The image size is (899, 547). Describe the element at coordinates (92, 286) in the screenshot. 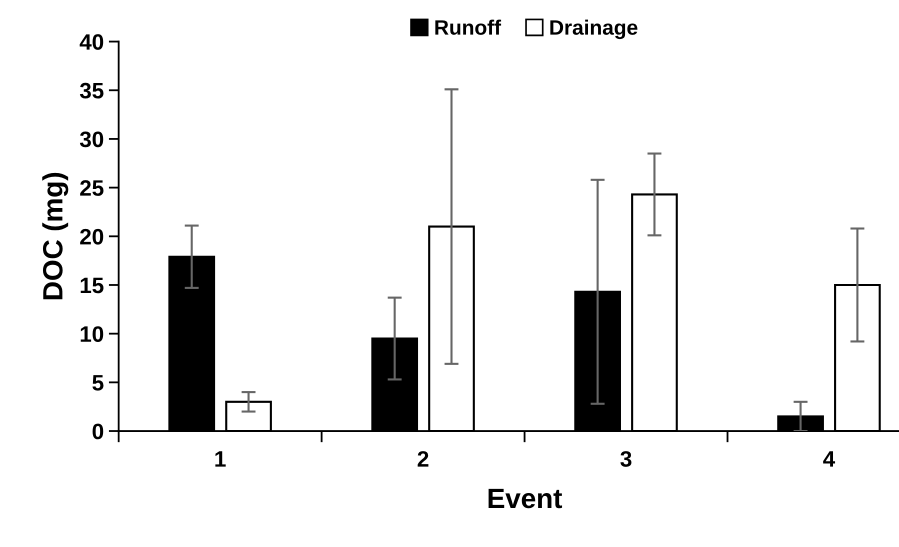

I see `y-tick-label: 15` at that location.